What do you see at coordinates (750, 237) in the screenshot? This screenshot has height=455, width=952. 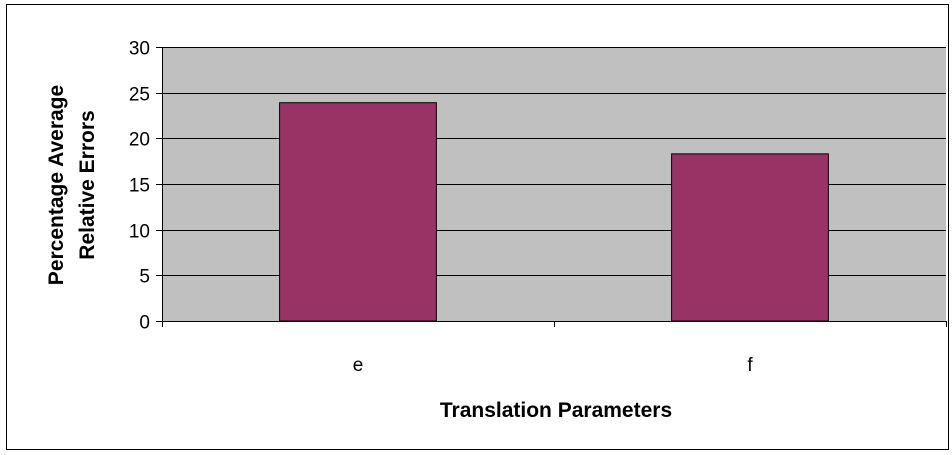 I see `bar-f` at bounding box center [750, 237].